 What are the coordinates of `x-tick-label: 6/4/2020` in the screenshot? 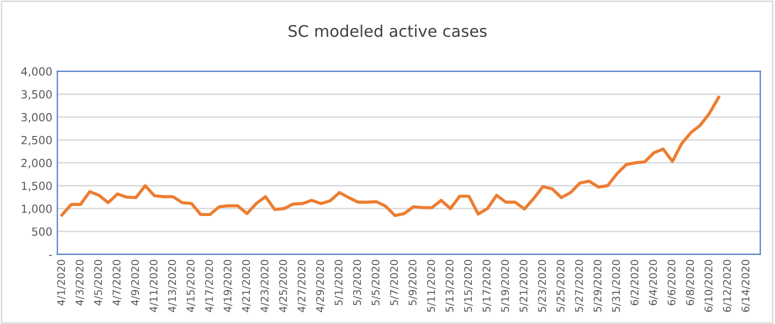 It's located at (653, 283).